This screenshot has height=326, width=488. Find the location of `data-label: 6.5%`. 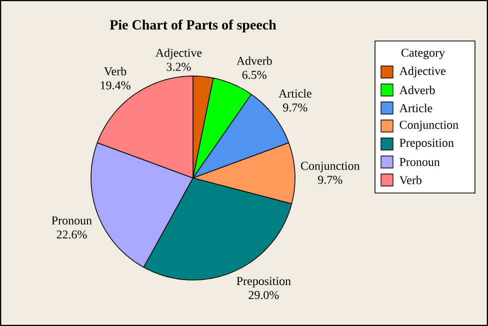

data-label: 6.5% is located at coordinates (254, 74).